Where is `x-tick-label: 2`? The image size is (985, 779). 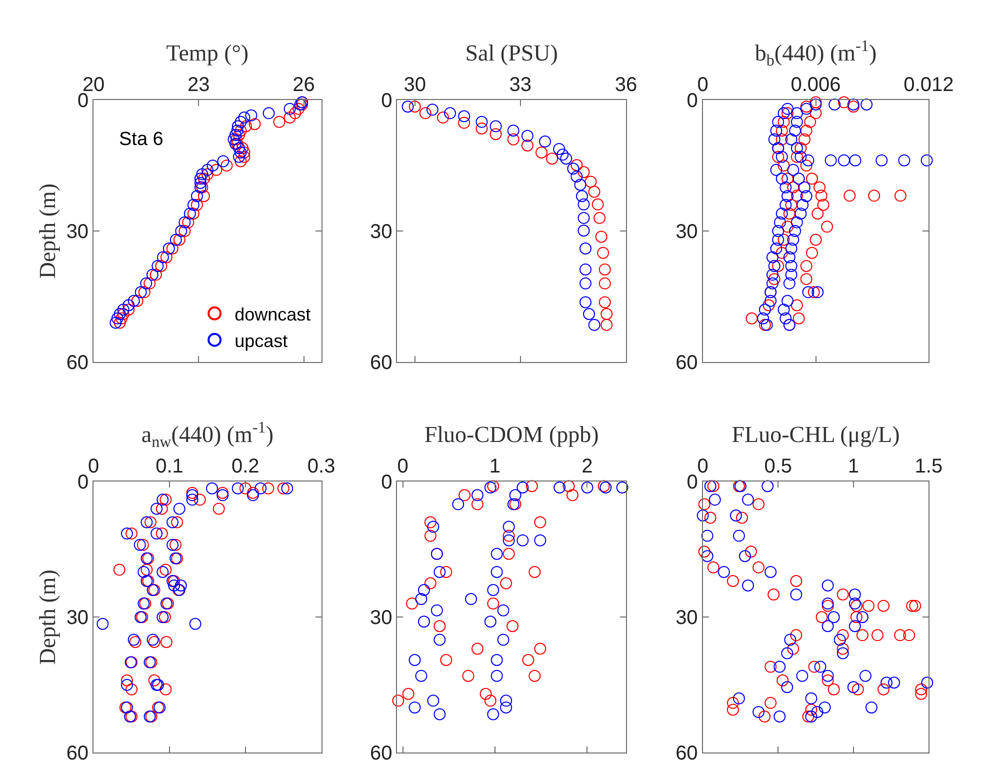 x-tick-label: 2 is located at coordinates (587, 467).